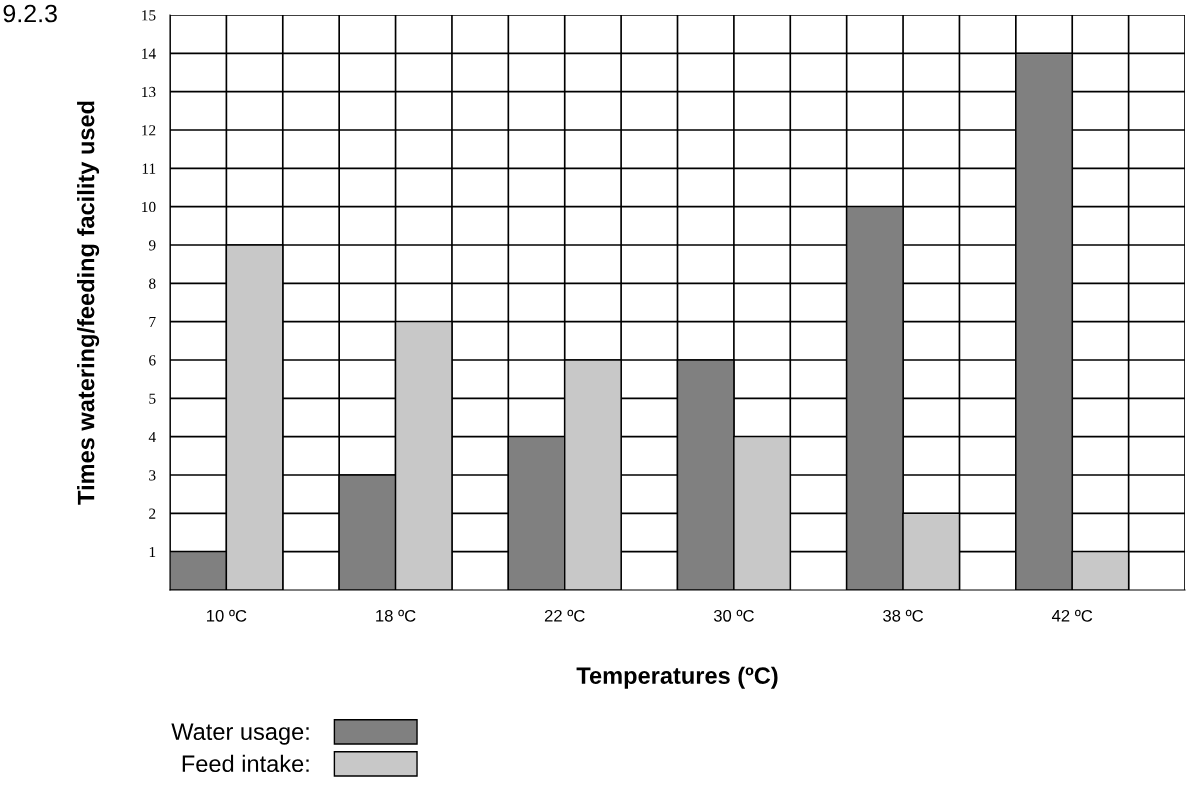  What do you see at coordinates (564, 615) in the screenshot?
I see `x-tick-label: 22 ºC` at bounding box center [564, 615].